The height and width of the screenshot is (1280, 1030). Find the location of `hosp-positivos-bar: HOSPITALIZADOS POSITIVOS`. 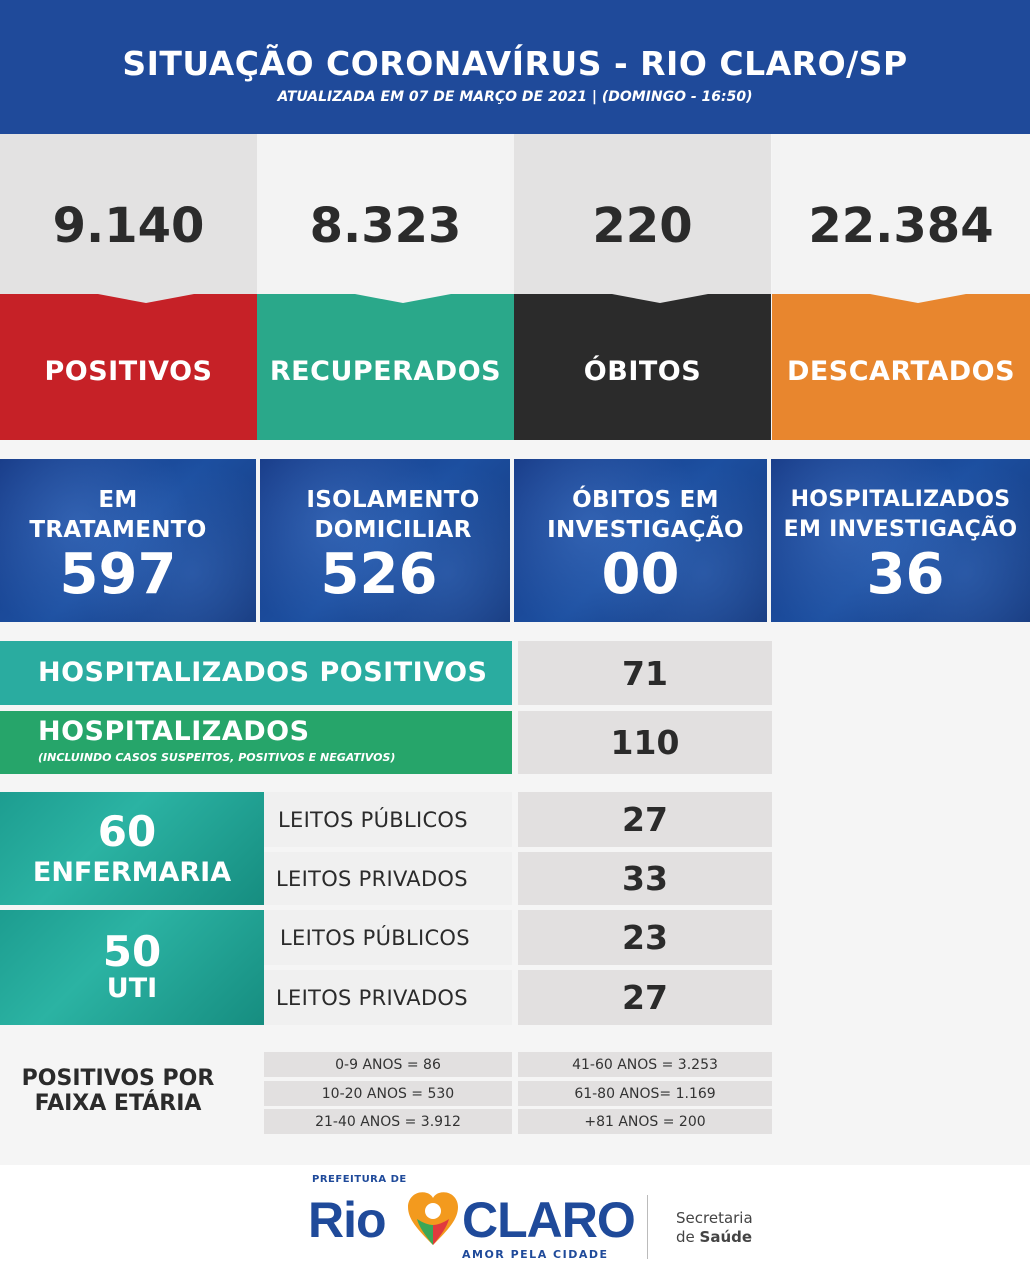

hosp-positivos-bar: HOSPITALIZADOS POSITIVOS is located at coordinates (256, 673).